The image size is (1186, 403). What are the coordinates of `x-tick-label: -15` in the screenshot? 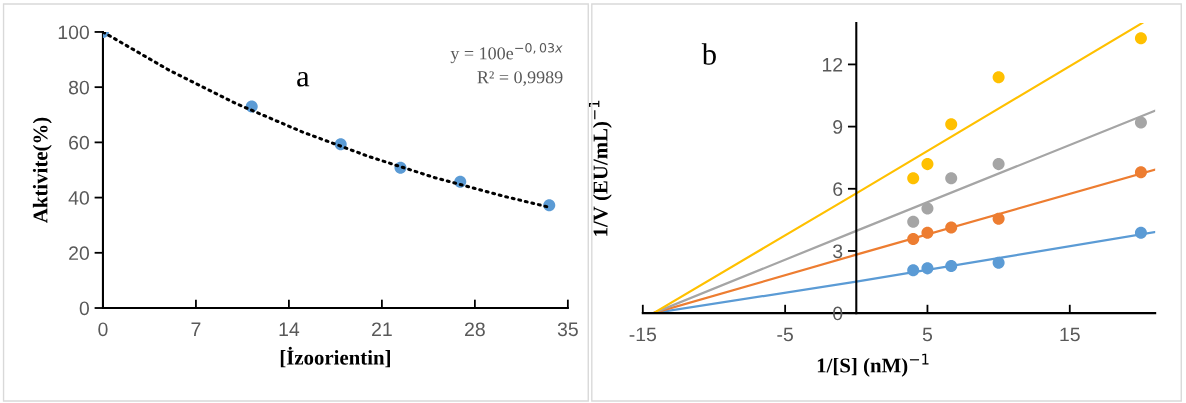 It's located at (643, 334).